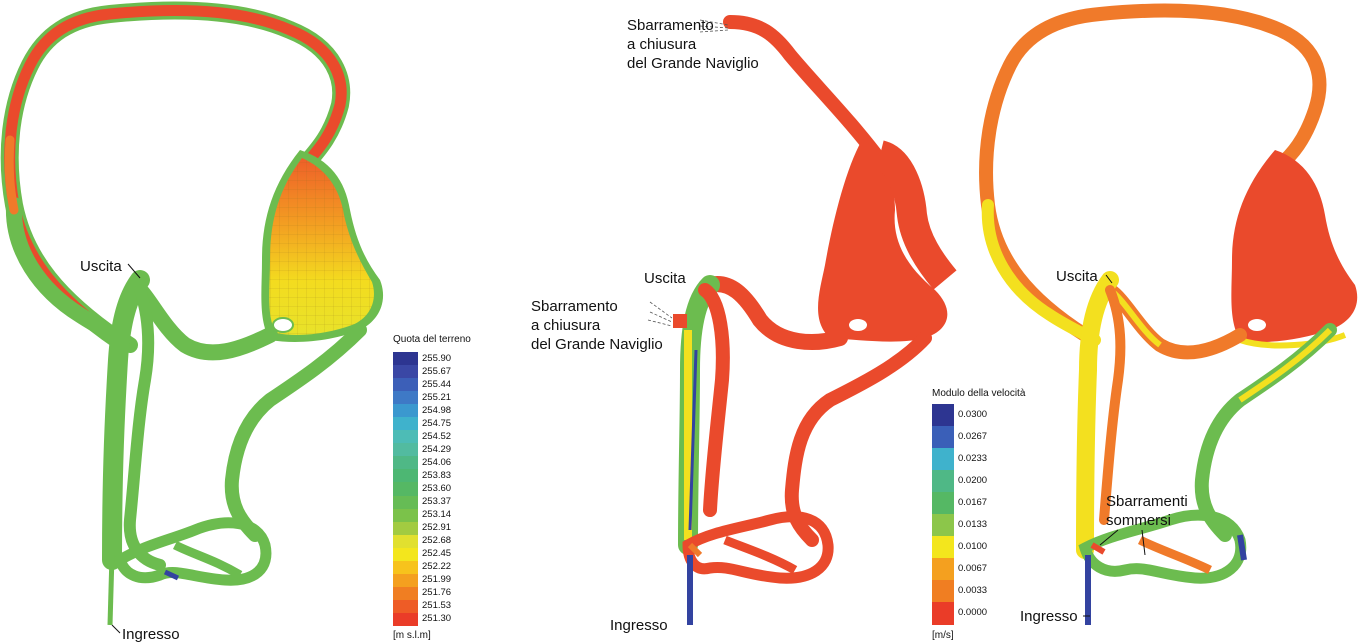  Describe the element at coordinates (639, 625) in the screenshot. I see `label-ingresso-velocity-1: Ingresso` at that location.